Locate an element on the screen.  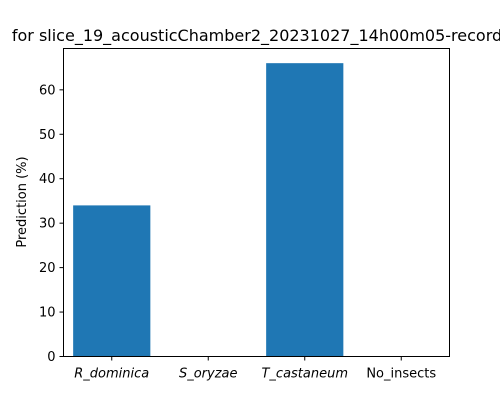
y-tick-label: 10 is located at coordinates (47, 313).